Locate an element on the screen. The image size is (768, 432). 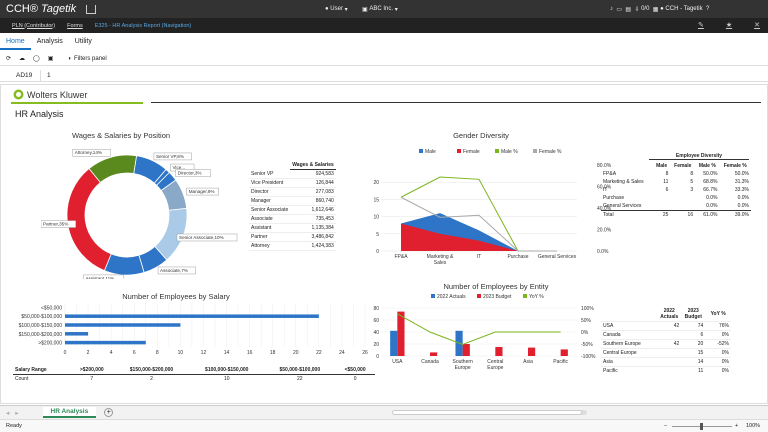
y2-tick-label: 40.0% is located at coordinates (604, 209).